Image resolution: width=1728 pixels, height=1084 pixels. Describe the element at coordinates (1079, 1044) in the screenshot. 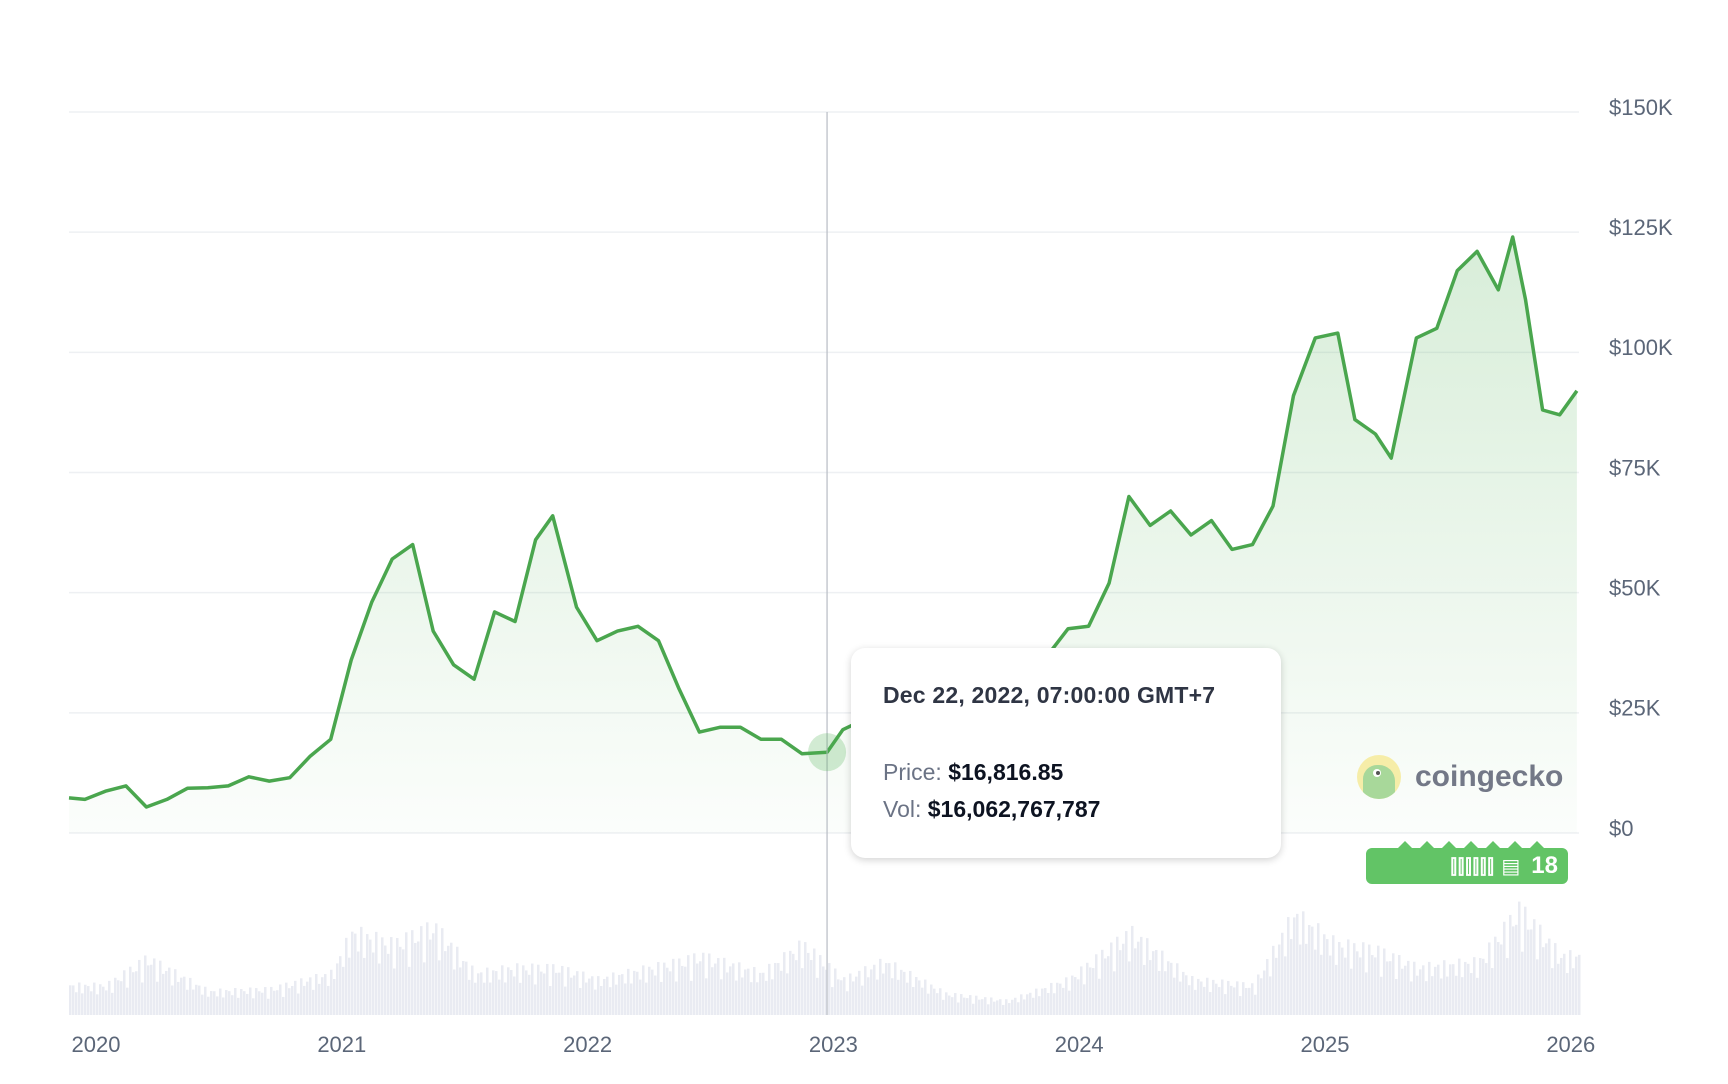

I see `x-tick-label: 2024` at that location.